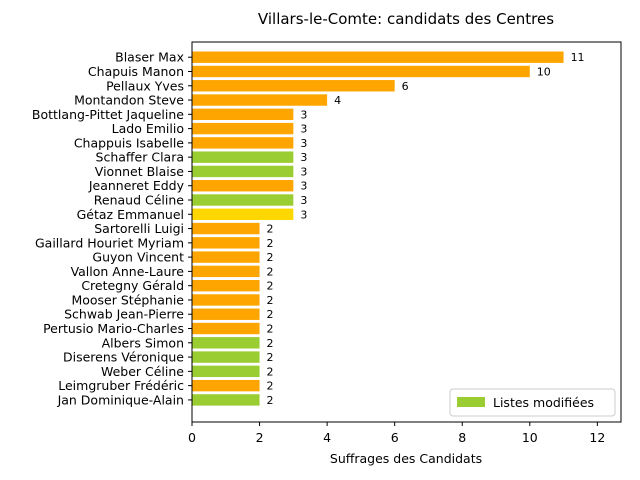 The width and height of the screenshot is (640, 480). What do you see at coordinates (543, 402) in the screenshot?
I see `legend-entry-label: Listes modifiées` at bounding box center [543, 402].